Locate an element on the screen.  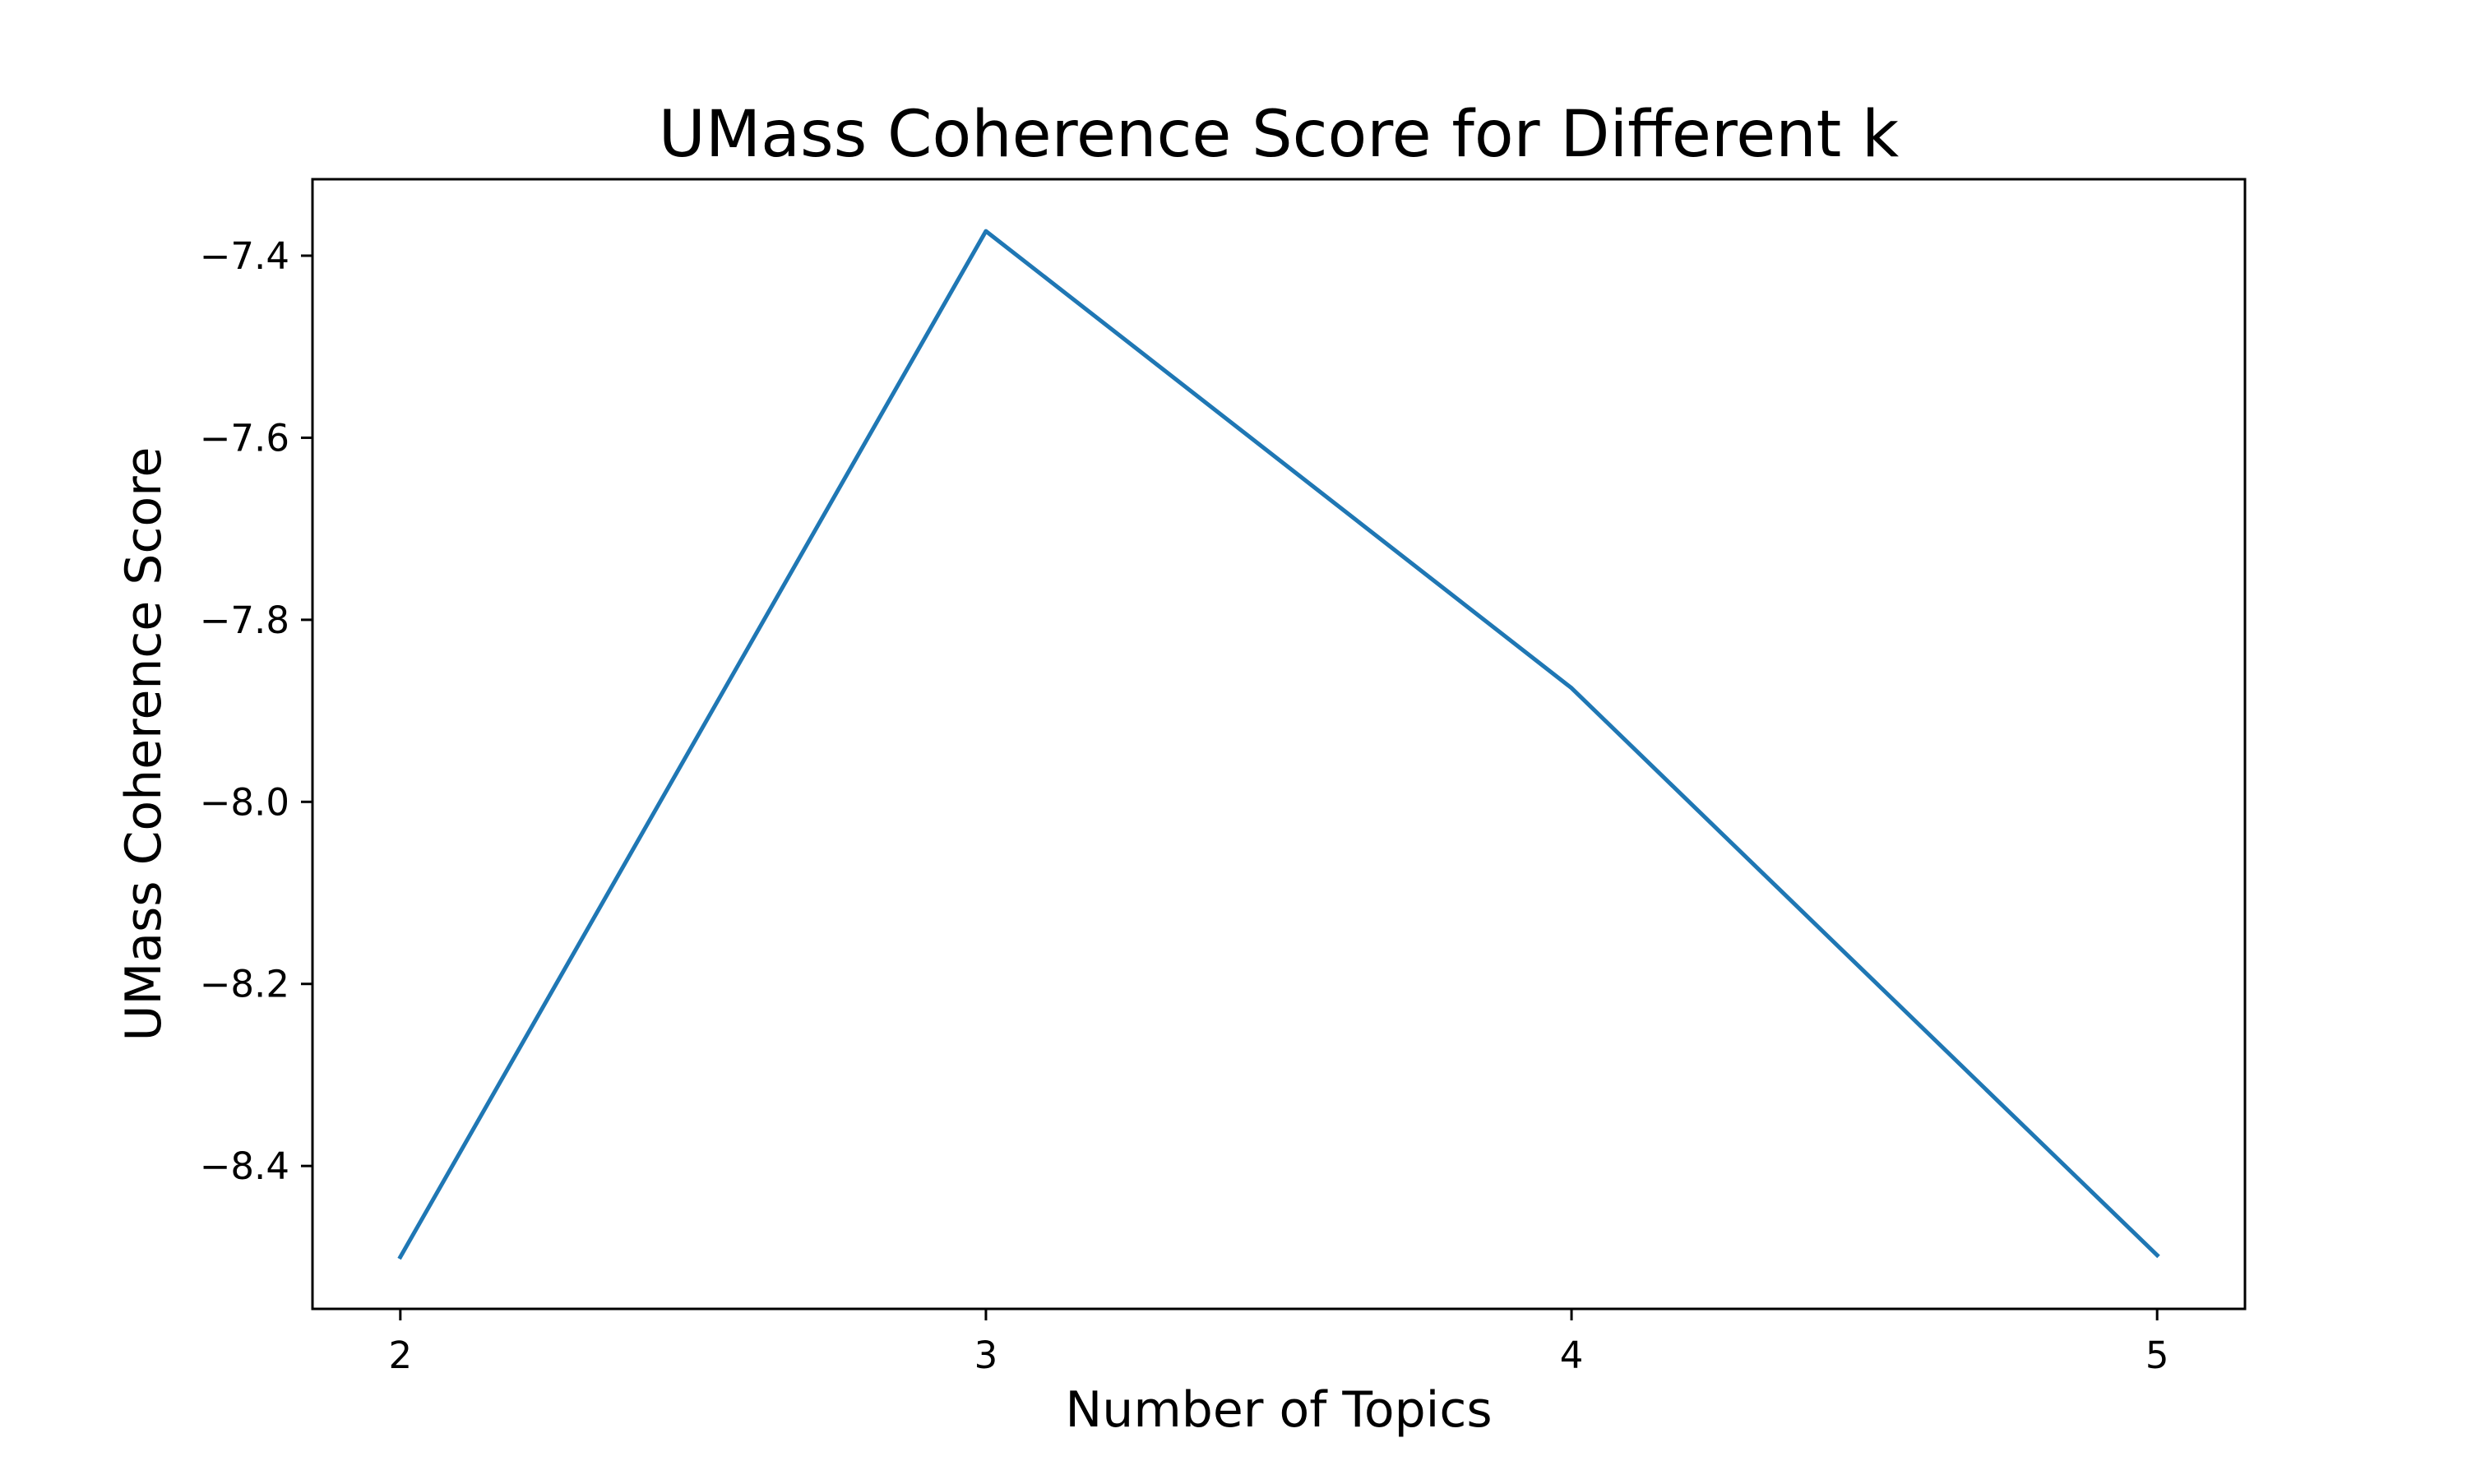
y-tick-label: −8.2 is located at coordinates (244, 984).